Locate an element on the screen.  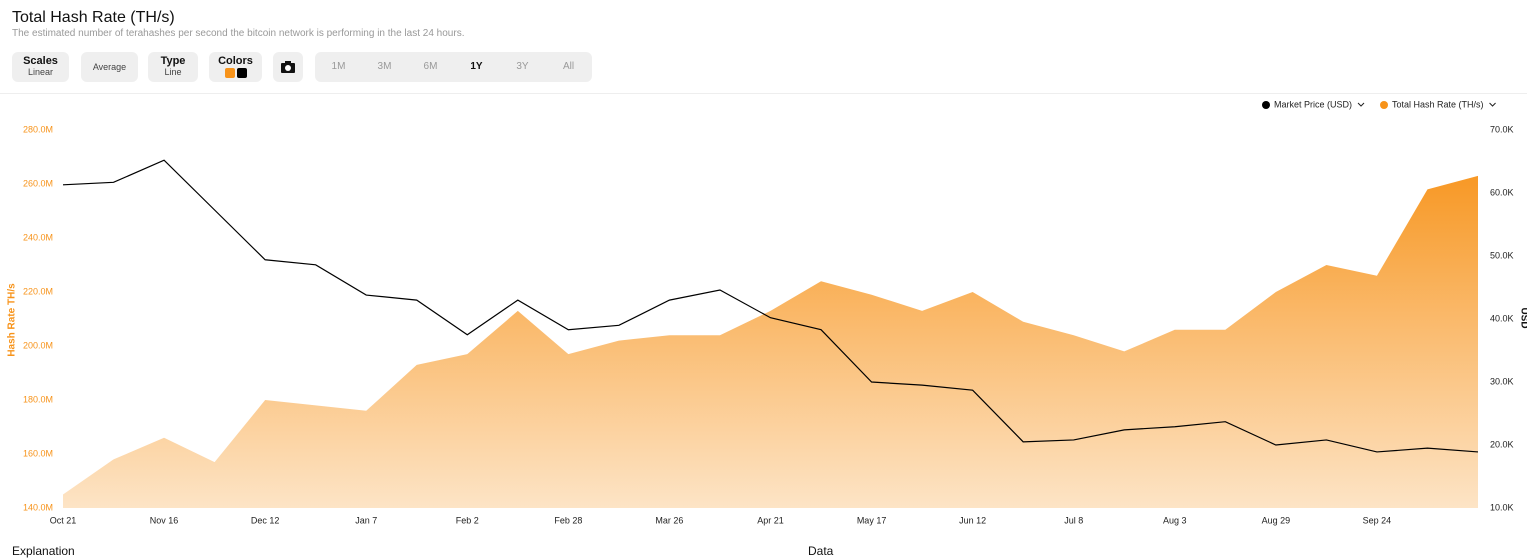
x-tick-label: Aug 29 is located at coordinates (1276, 520).